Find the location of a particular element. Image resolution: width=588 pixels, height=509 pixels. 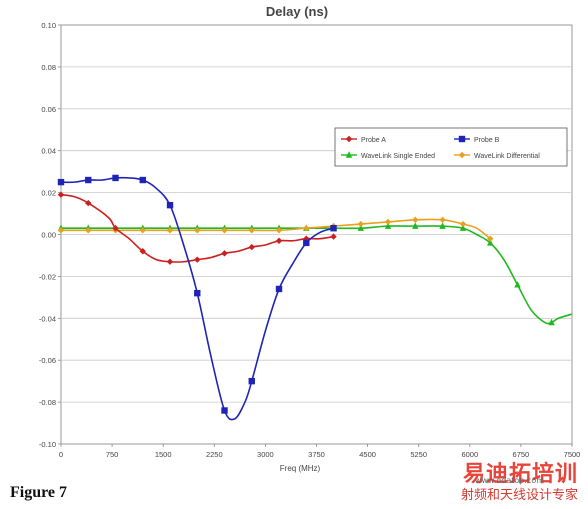

x-axis-label: Freq (MHz) is located at coordinates (300, 468).